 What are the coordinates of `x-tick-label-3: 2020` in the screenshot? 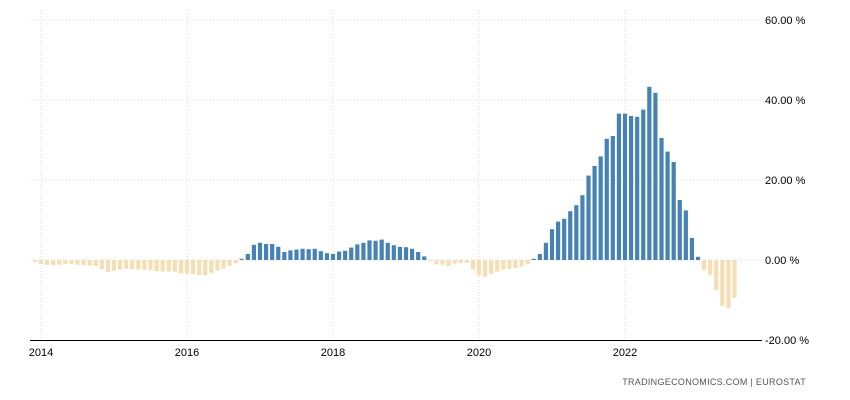 It's located at (479, 353).